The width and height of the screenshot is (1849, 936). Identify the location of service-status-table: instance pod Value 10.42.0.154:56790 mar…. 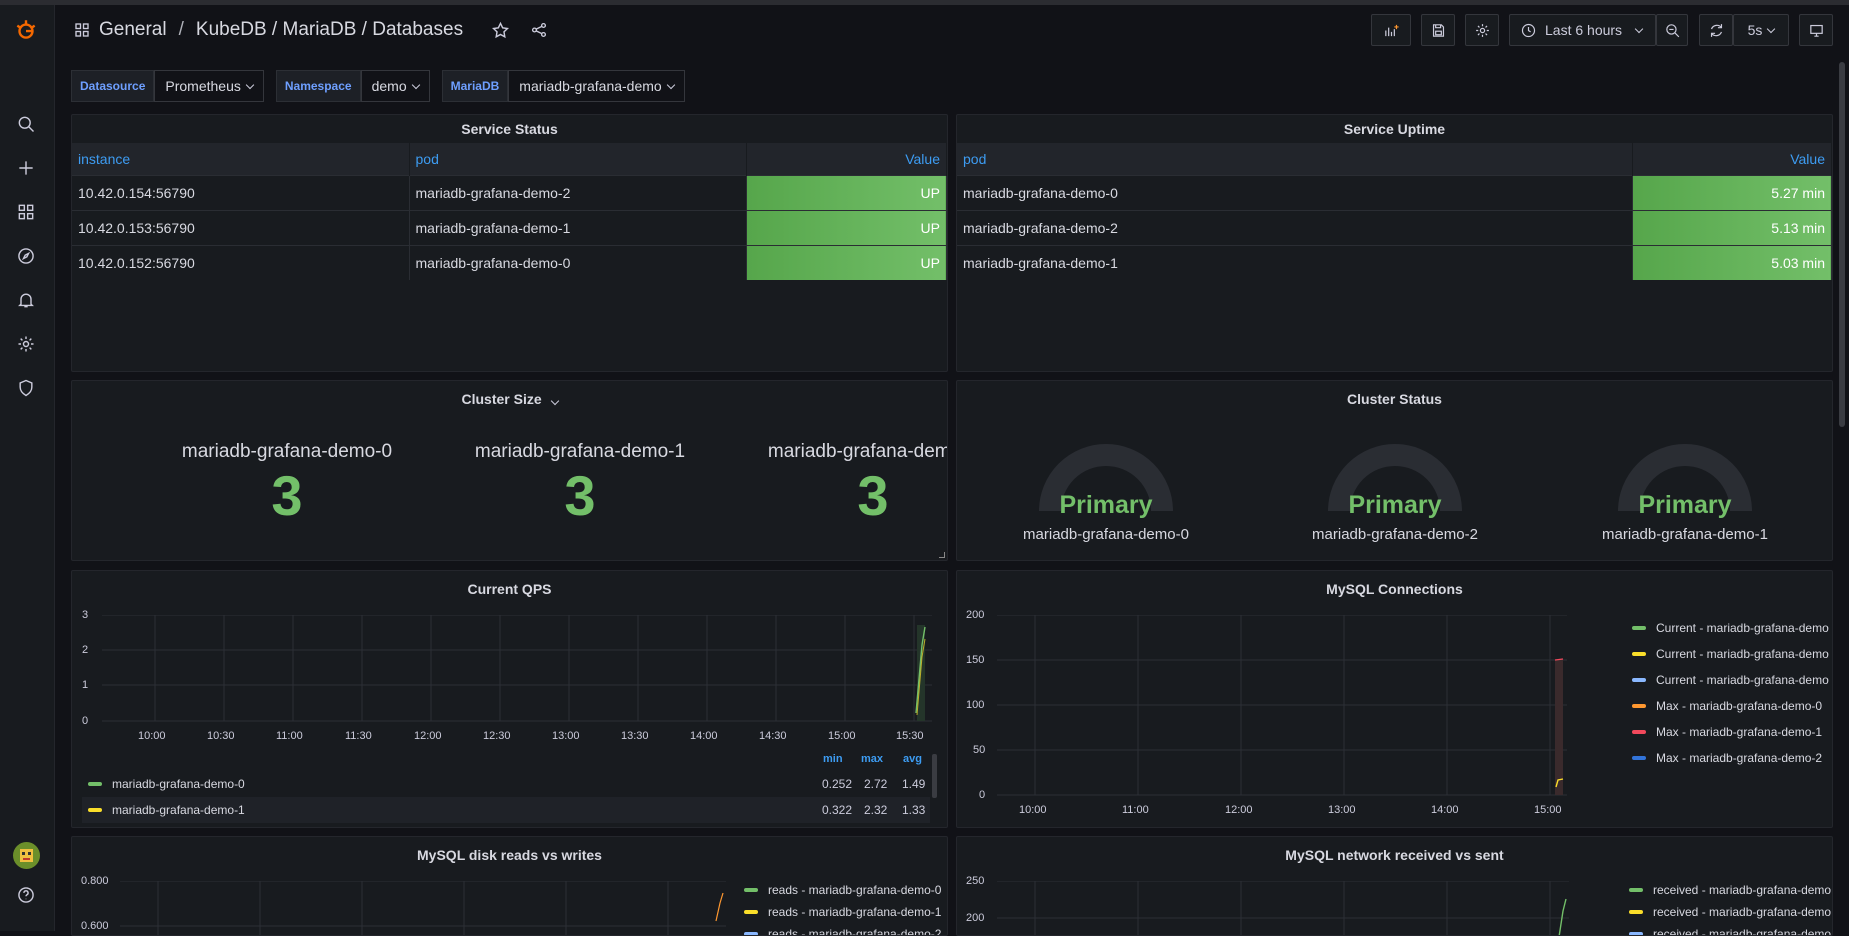
(509, 211).